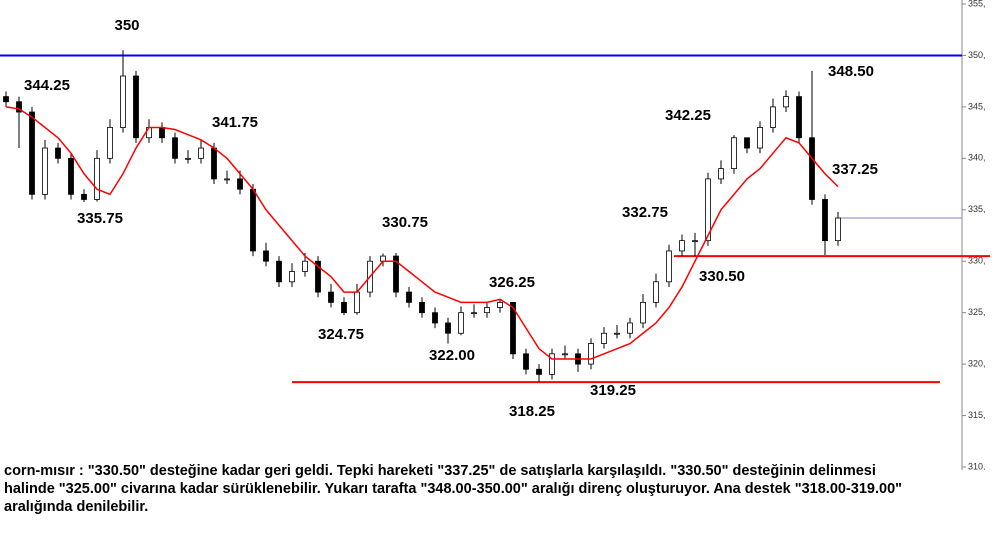 The width and height of the screenshot is (1000, 544). Describe the element at coordinates (977, 106) in the screenshot. I see `y-tick-label: 345,` at that location.